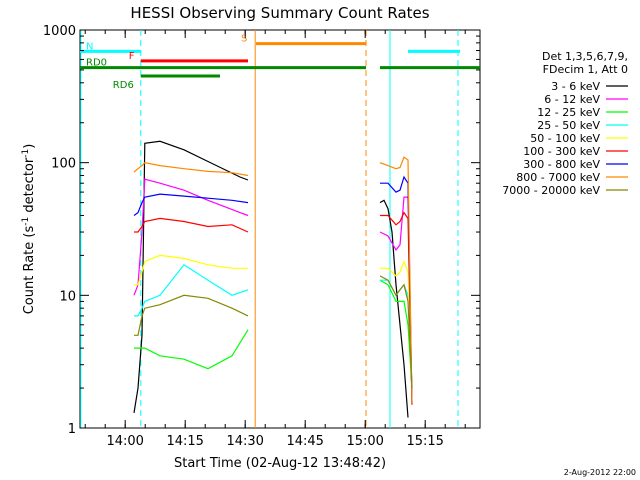 The image size is (640, 480). I want to click on y-tick-label-0: 1, so click(72, 429).